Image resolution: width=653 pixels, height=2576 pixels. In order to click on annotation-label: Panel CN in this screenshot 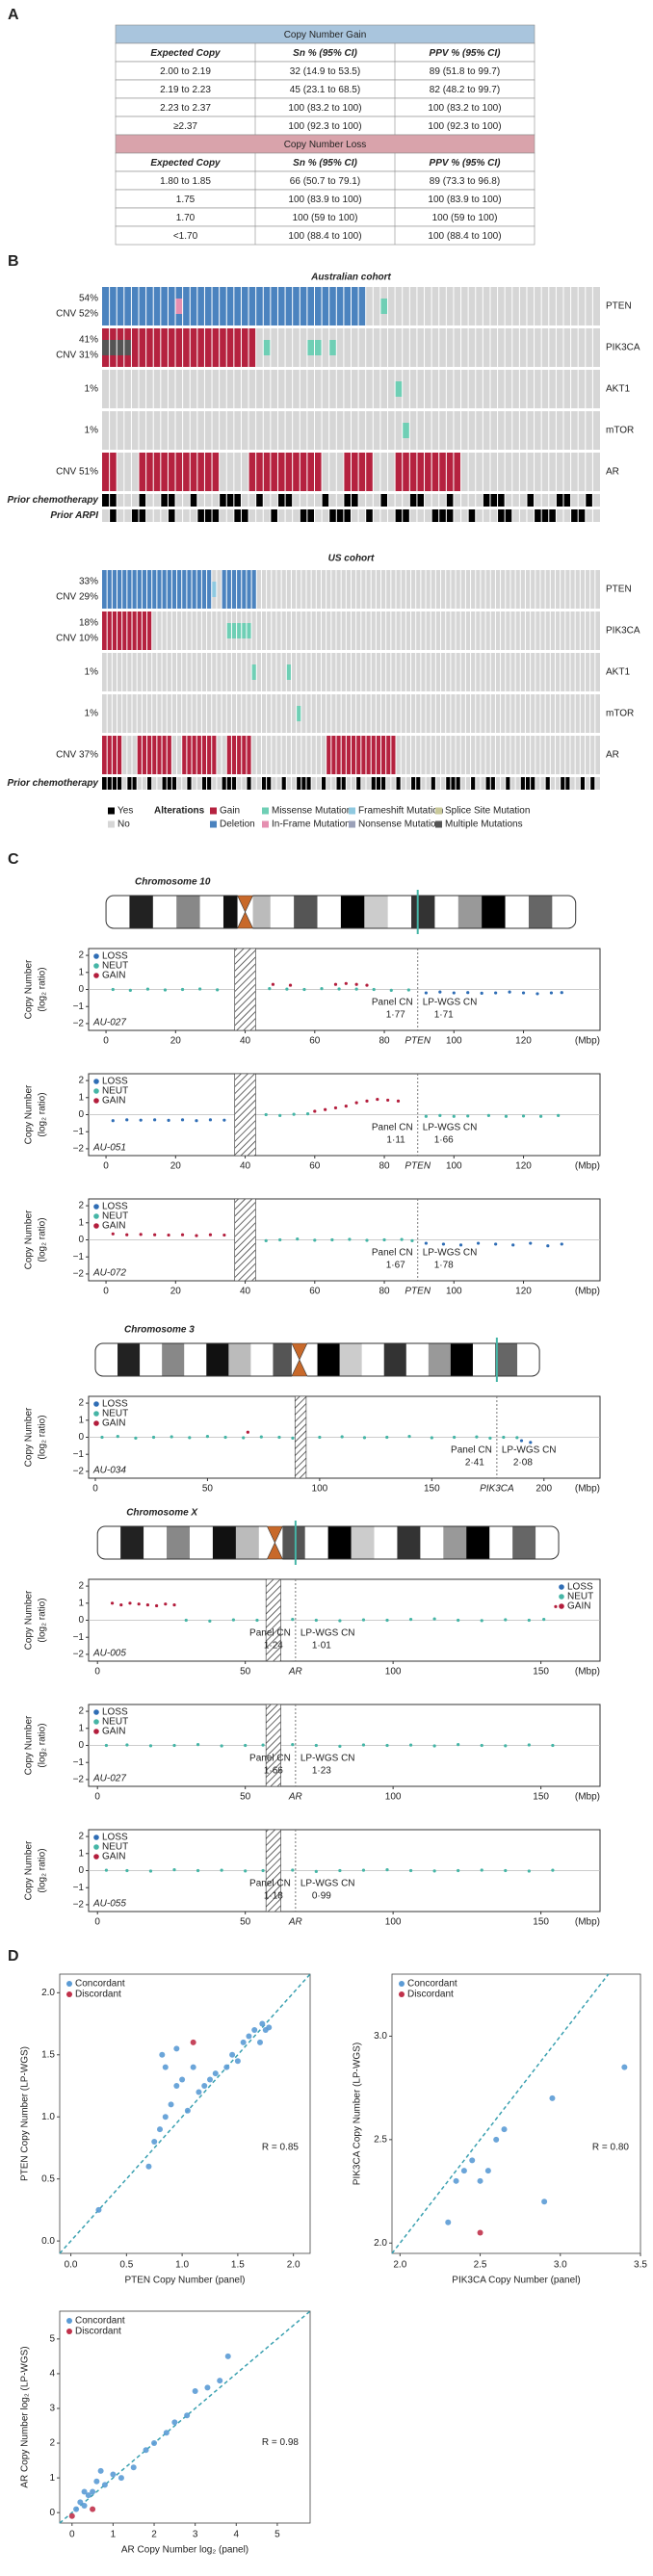, I will do `click(393, 1253)`.